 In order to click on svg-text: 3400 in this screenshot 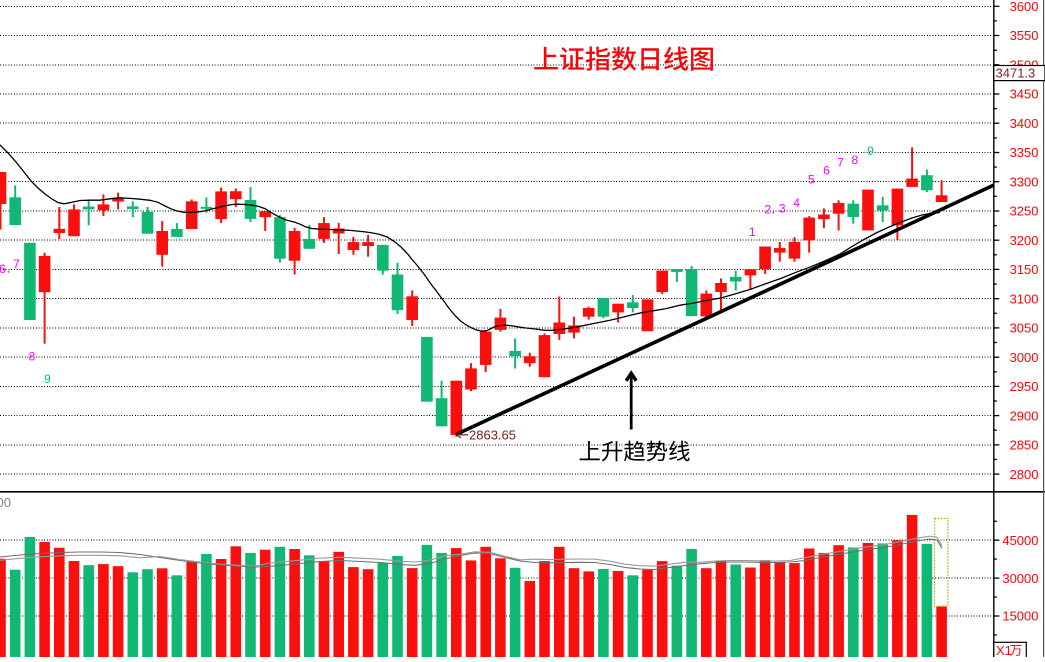, I will do `click(1024, 123)`.